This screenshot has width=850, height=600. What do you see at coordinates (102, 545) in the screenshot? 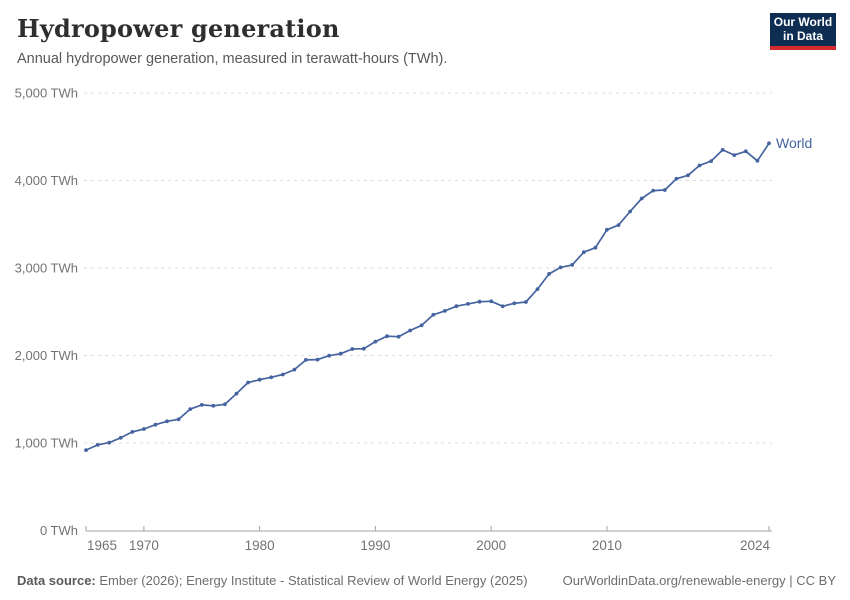
I see `x-axis-label: 1965` at bounding box center [102, 545].